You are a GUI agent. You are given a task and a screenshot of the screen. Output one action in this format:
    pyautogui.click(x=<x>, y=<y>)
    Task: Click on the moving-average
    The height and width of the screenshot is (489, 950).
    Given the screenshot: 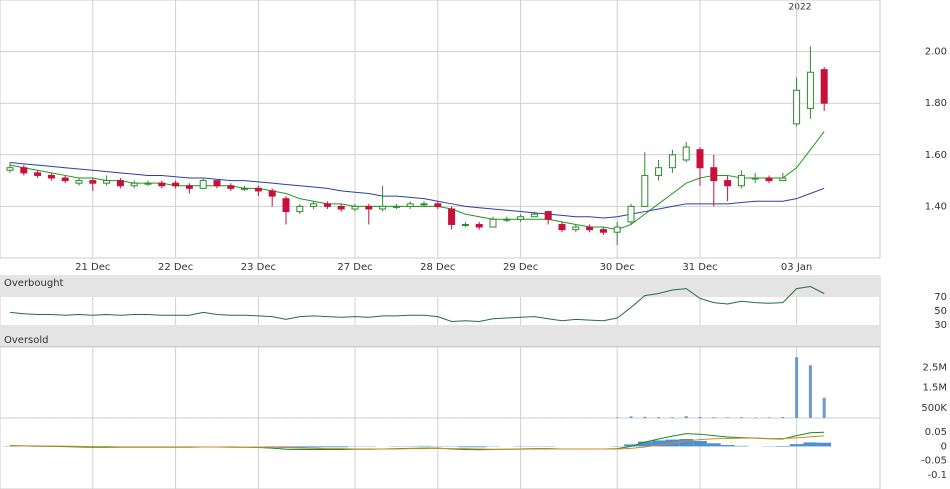 What is the action you would take?
    pyautogui.click(x=417, y=190)
    